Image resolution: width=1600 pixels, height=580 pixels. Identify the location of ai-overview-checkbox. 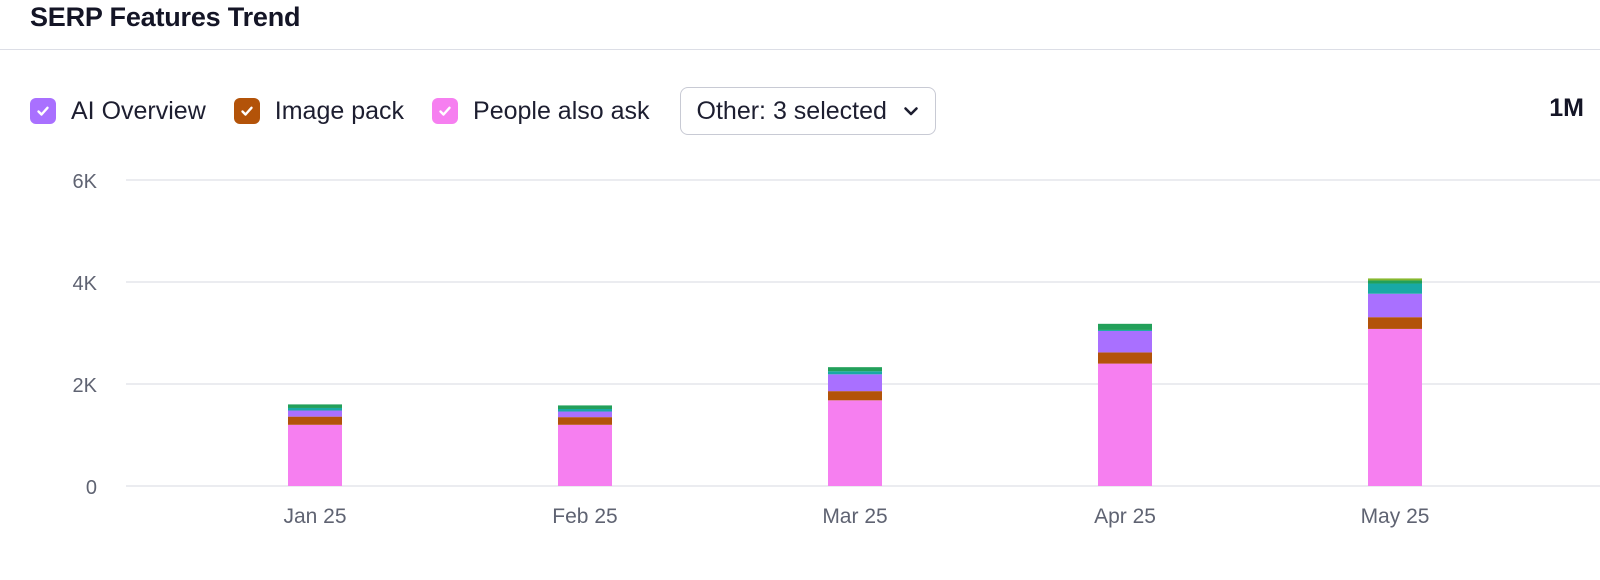
(43, 111).